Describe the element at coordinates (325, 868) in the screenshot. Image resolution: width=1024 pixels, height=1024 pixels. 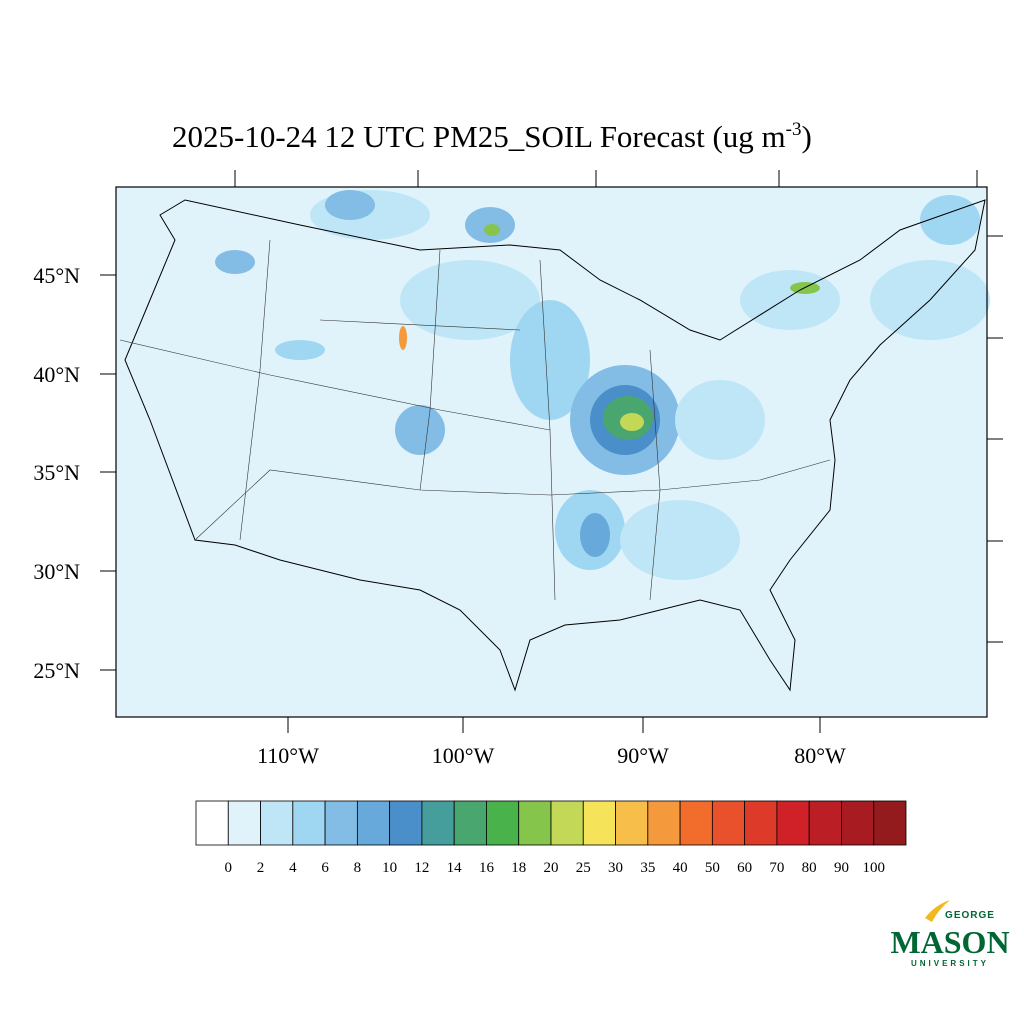
I see `colorbar-label: 6` at that location.